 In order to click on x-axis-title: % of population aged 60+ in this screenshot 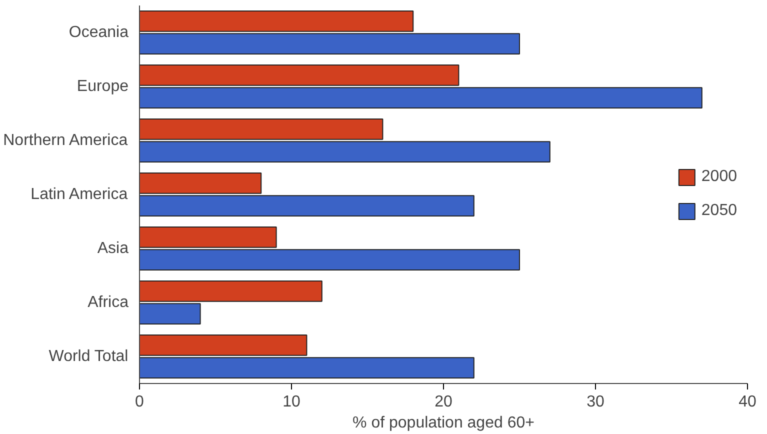, I will do `click(443, 423)`.